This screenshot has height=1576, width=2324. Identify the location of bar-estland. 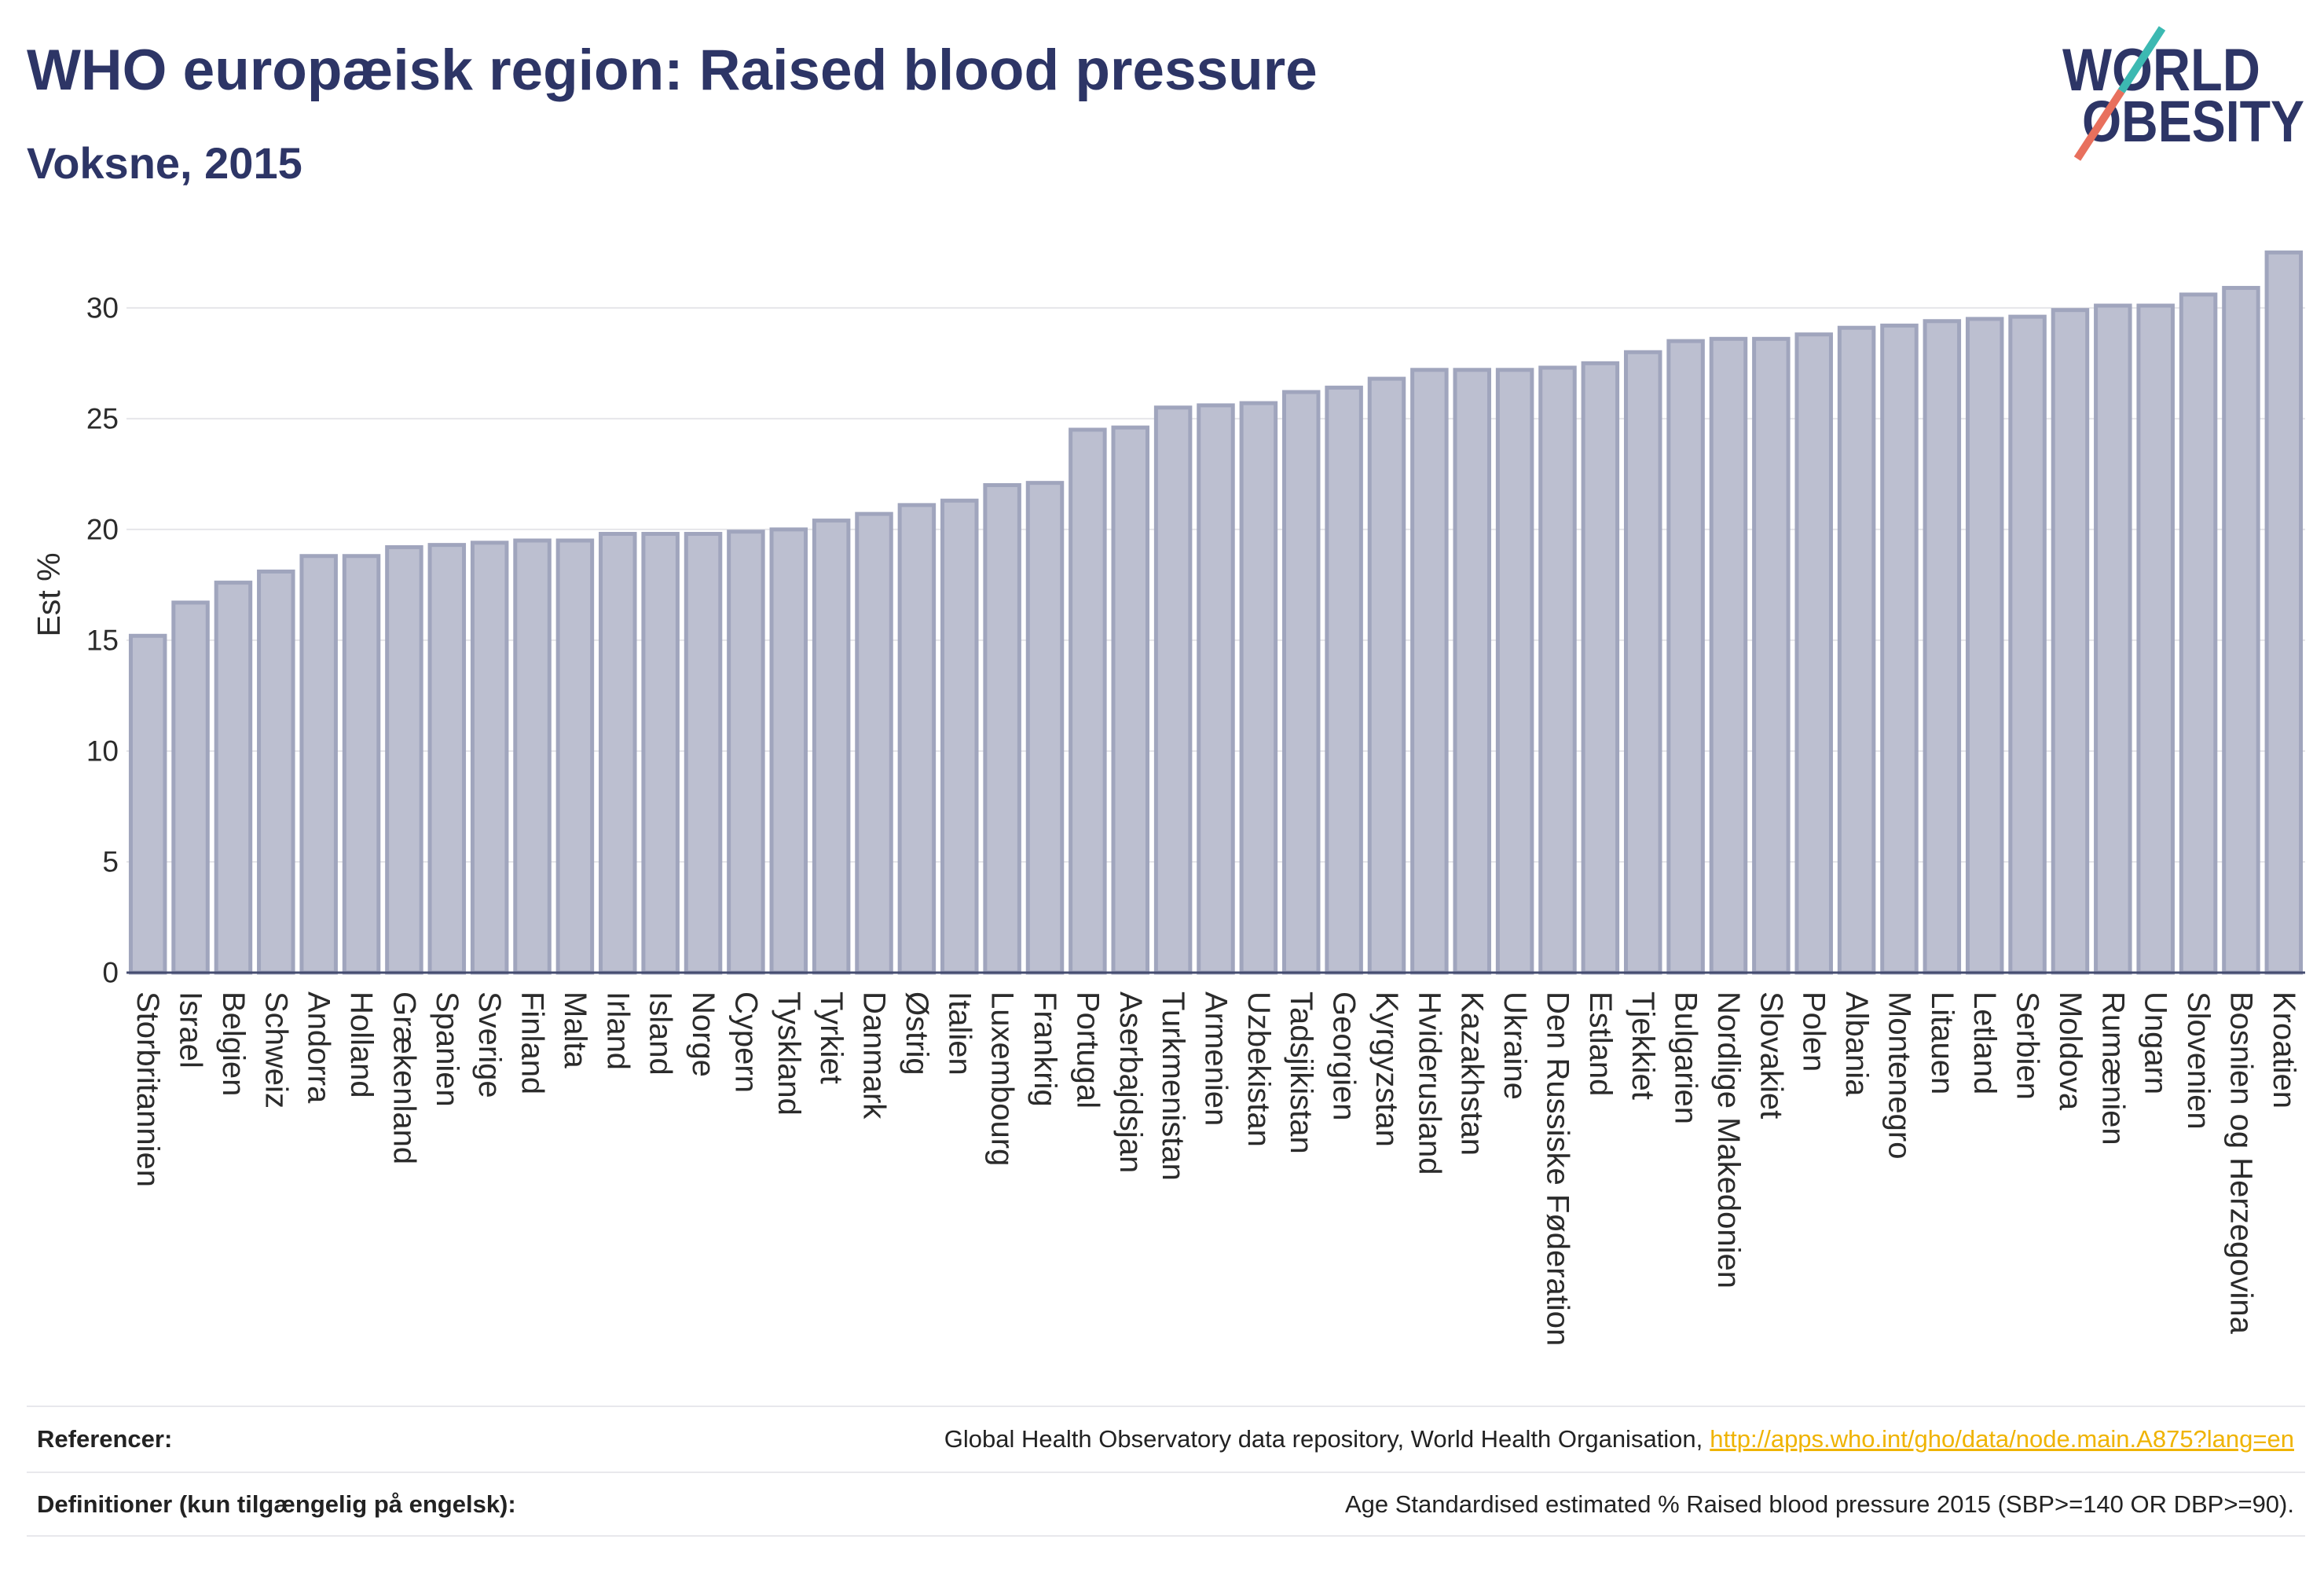
(1600, 668).